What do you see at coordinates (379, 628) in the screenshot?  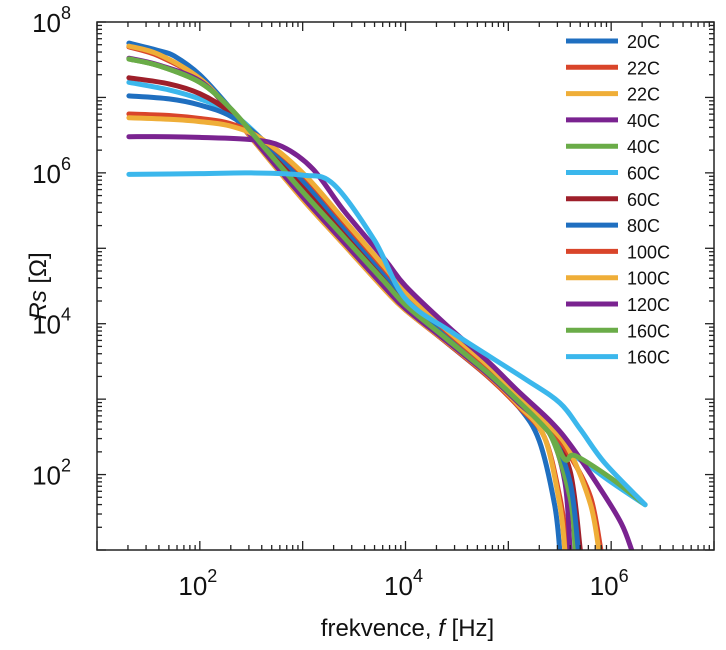 I see `x-axis-label-prefix: frekvence,` at bounding box center [379, 628].